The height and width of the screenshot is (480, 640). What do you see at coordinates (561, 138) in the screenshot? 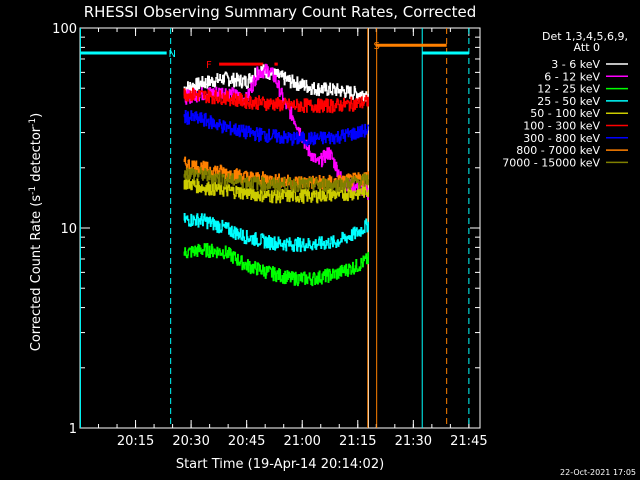
I see `legend-label: 300 - 800 keV` at bounding box center [561, 138].